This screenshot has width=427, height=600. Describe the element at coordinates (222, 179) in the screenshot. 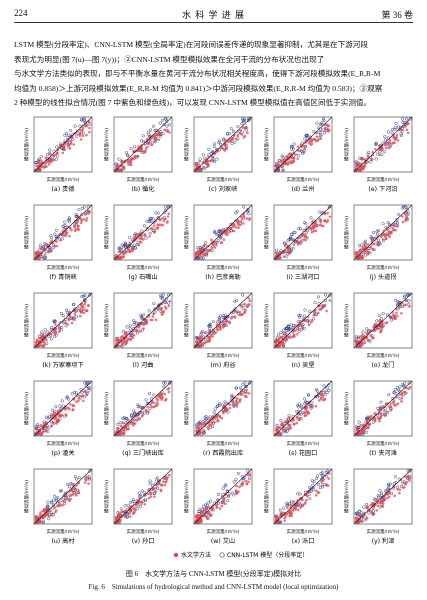

I see `x-axis-label: 实测流量/(m³/s)` at that location.